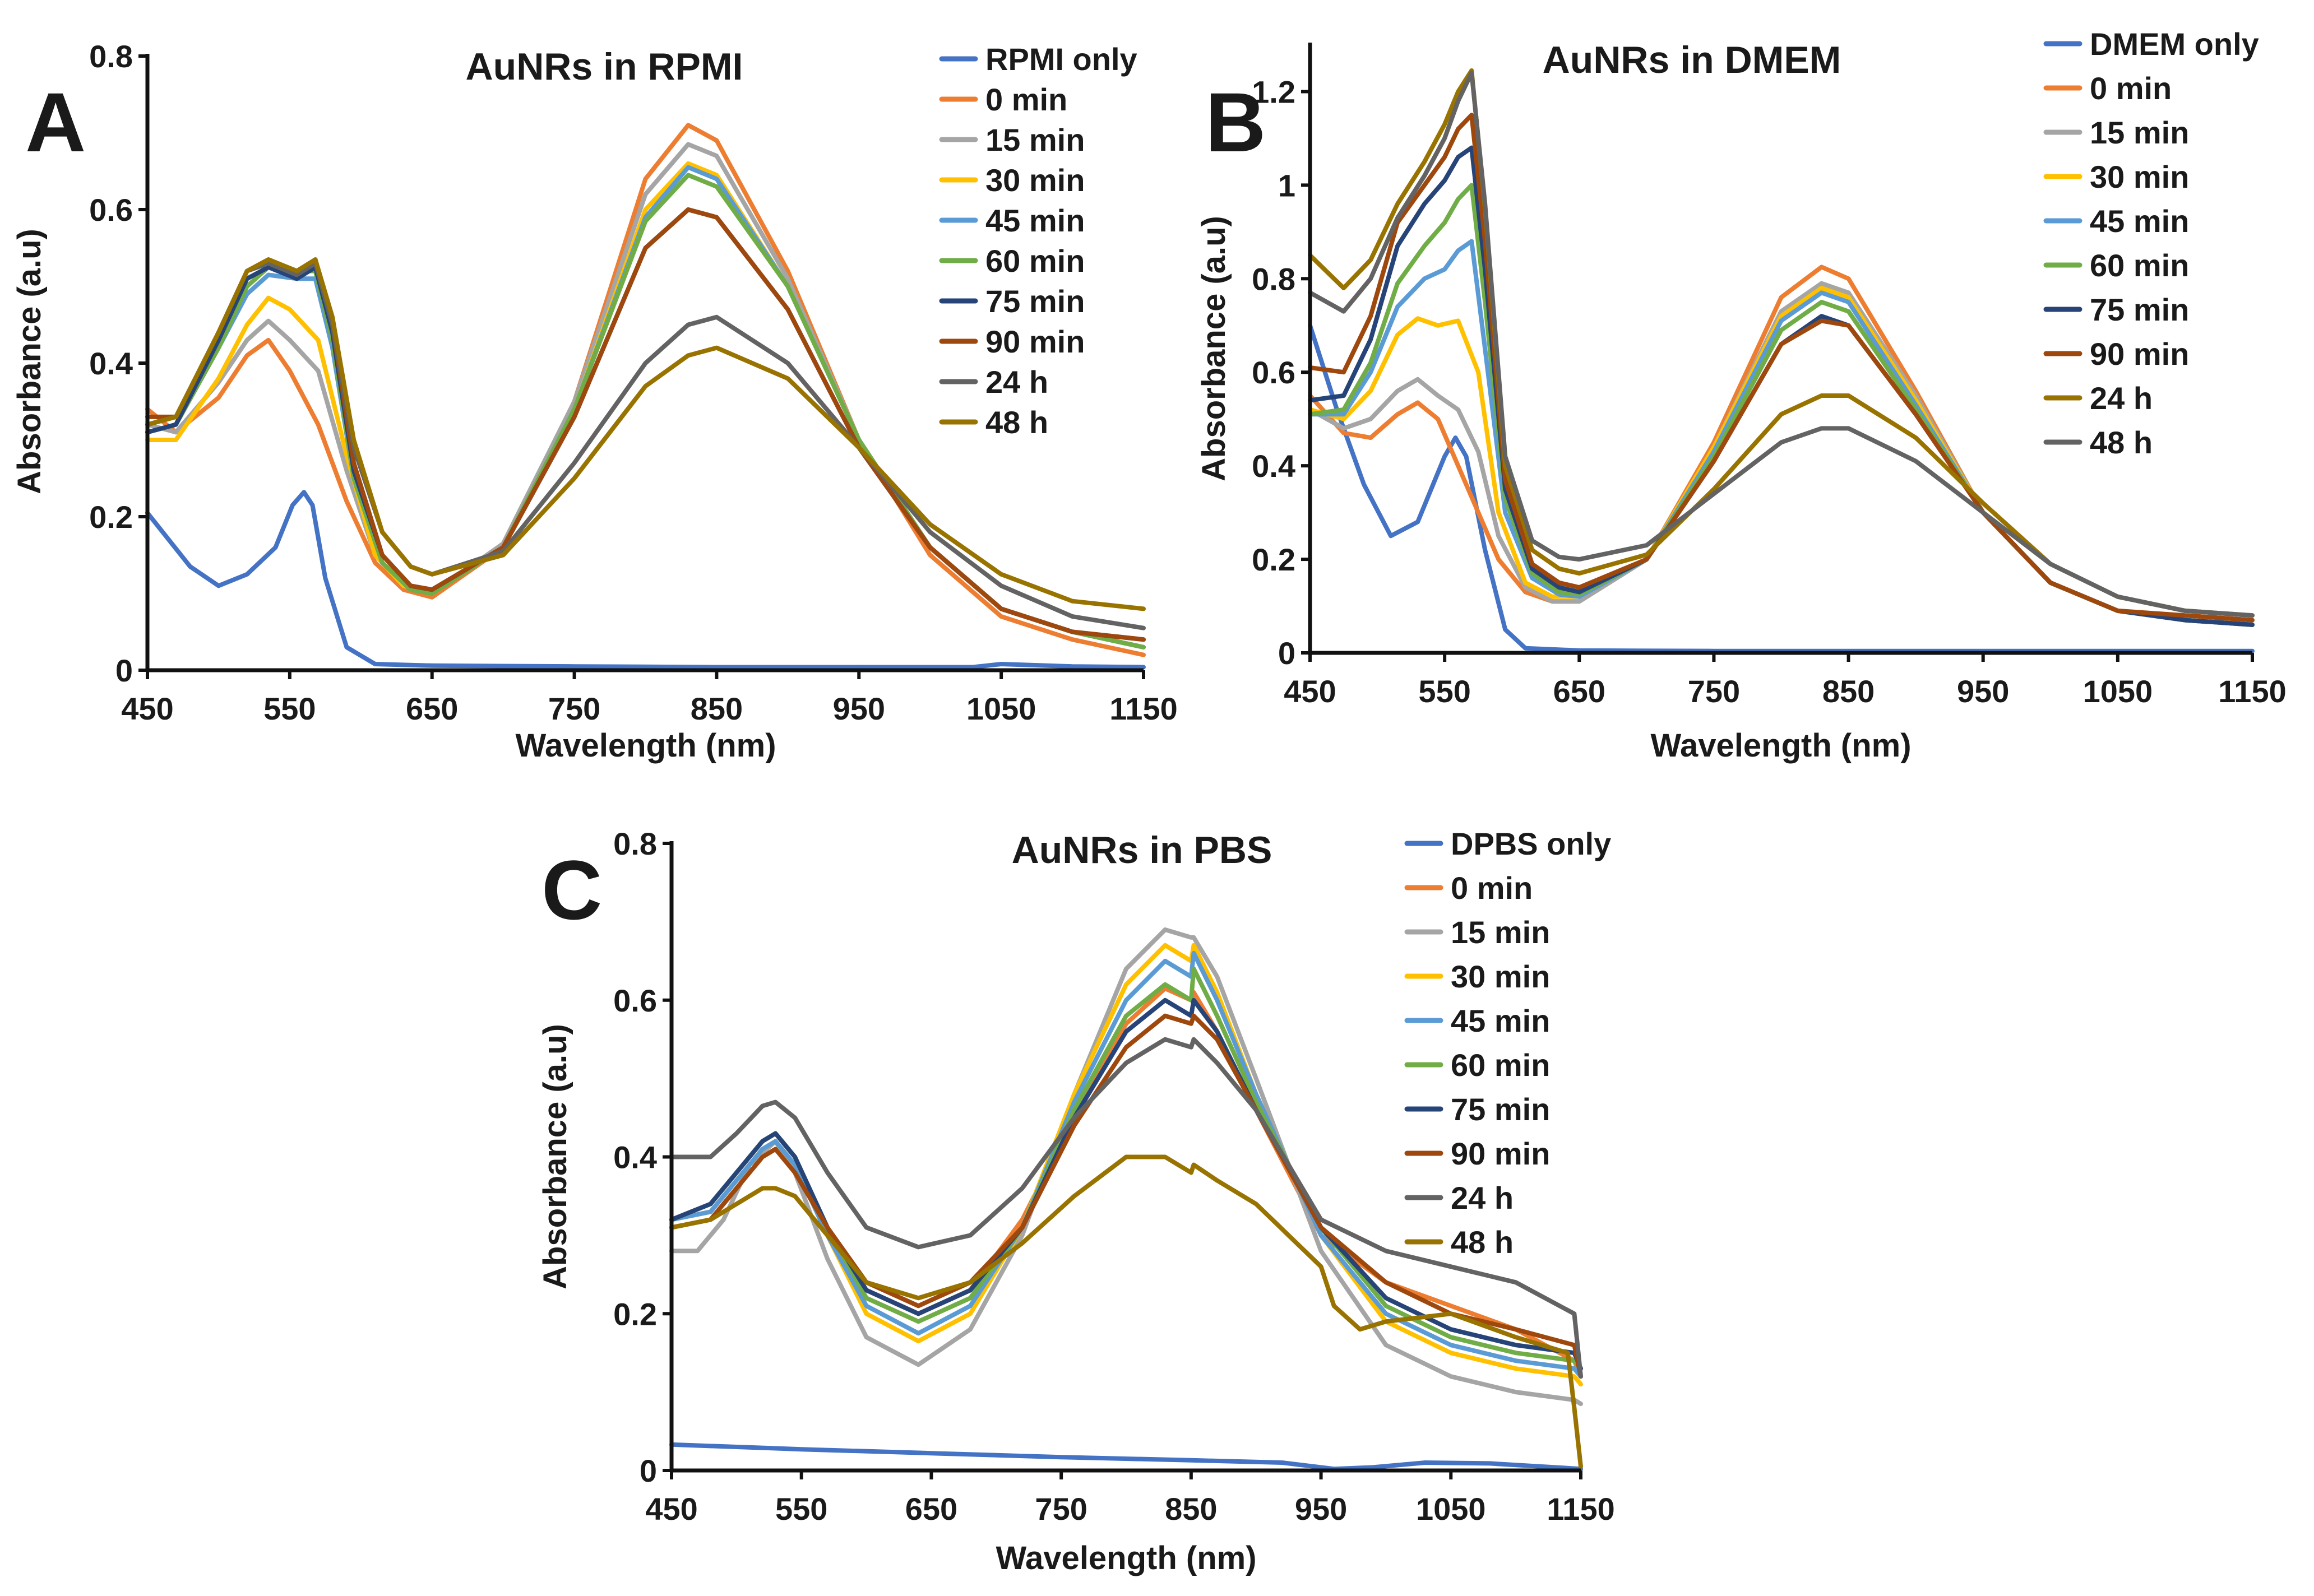 This screenshot has width=2314, height=1596. I want to click on chart-dmem-y-tick-label: 1, so click(1286, 185).